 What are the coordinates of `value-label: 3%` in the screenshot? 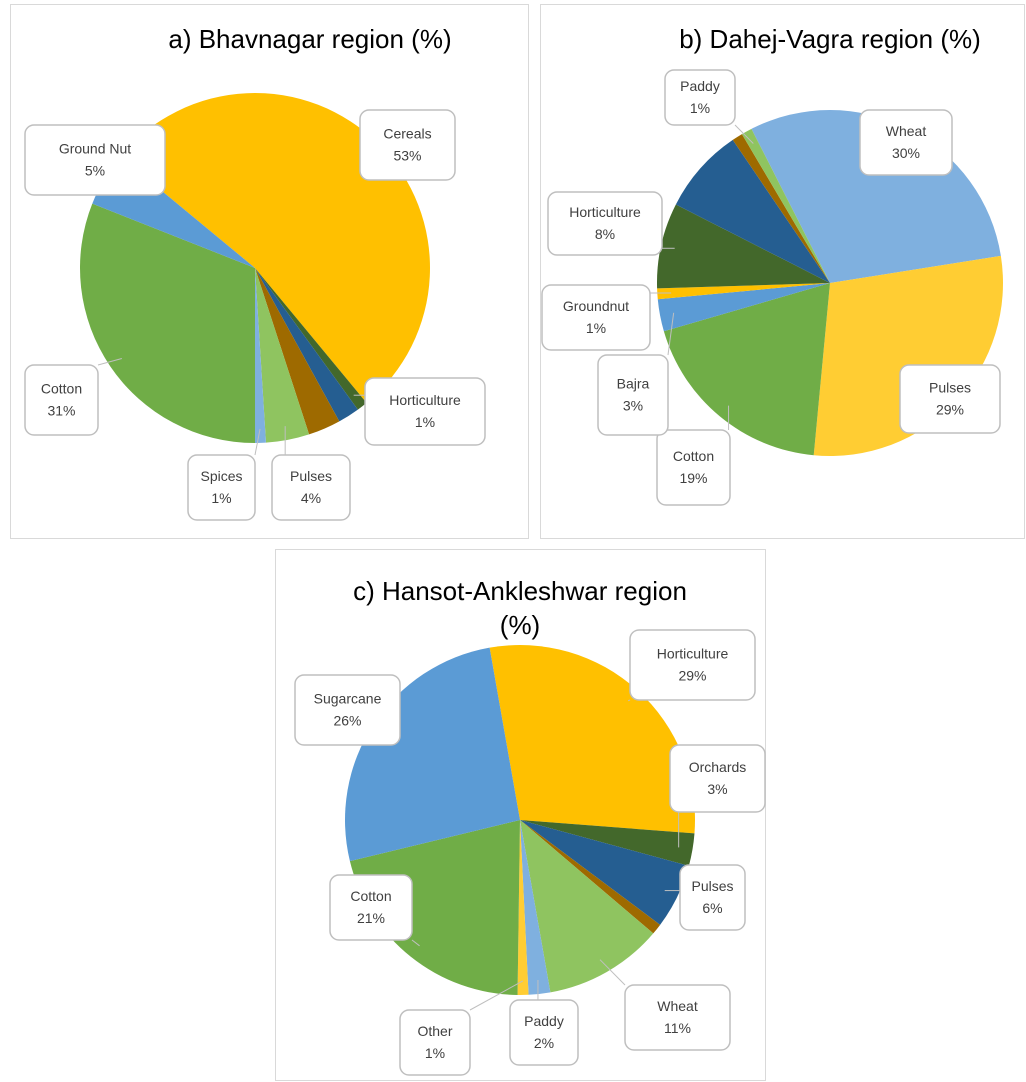 It's located at (717, 789).